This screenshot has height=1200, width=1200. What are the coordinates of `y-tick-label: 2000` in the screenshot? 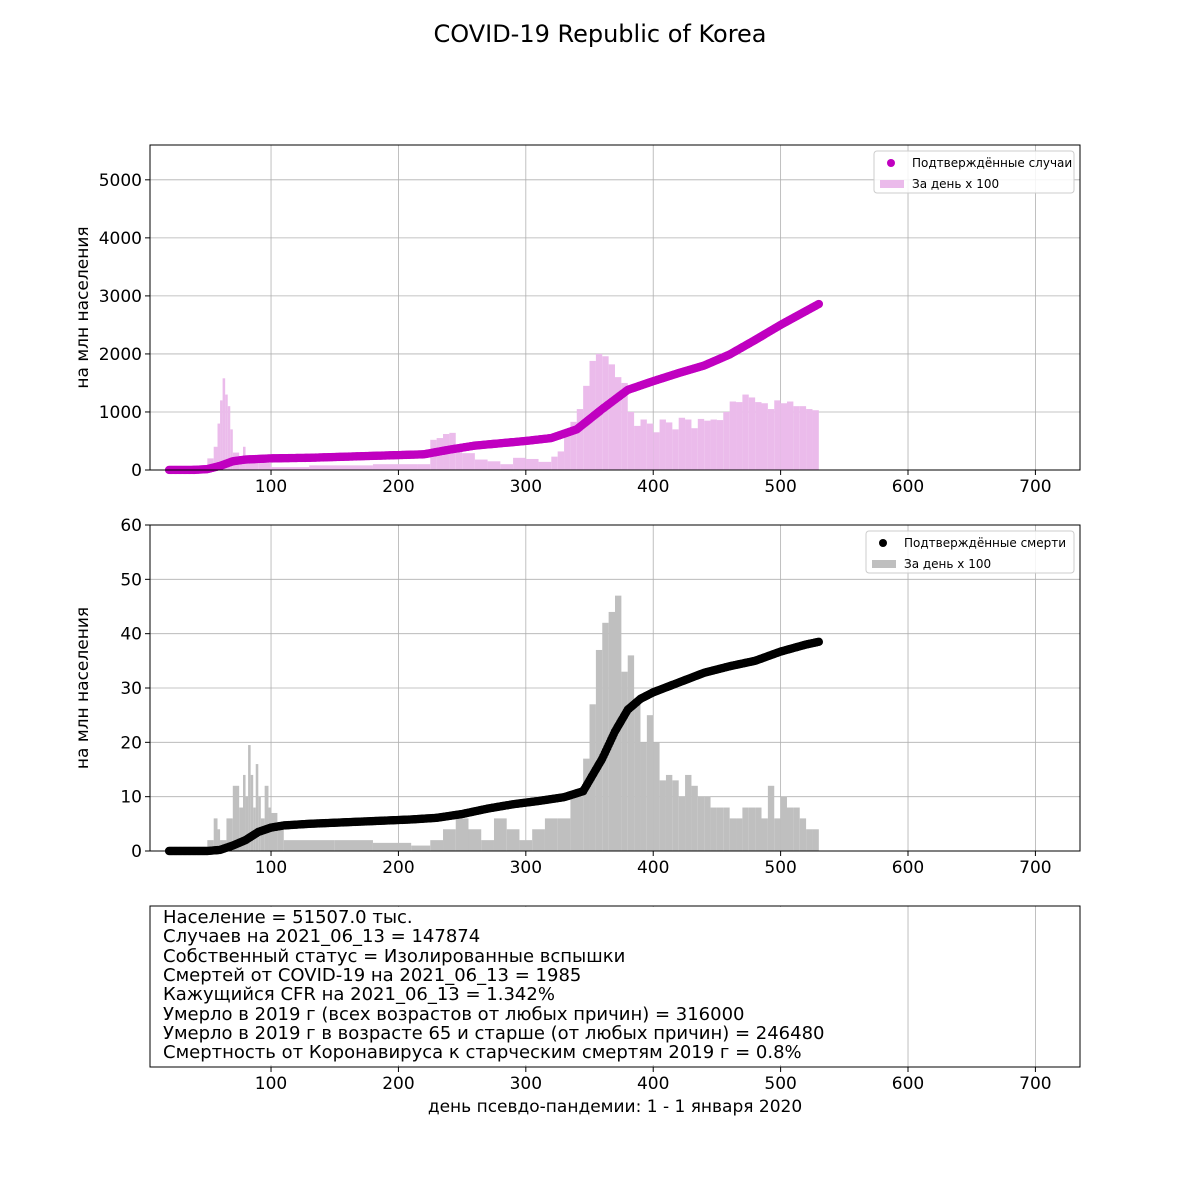 It's located at (120, 355).